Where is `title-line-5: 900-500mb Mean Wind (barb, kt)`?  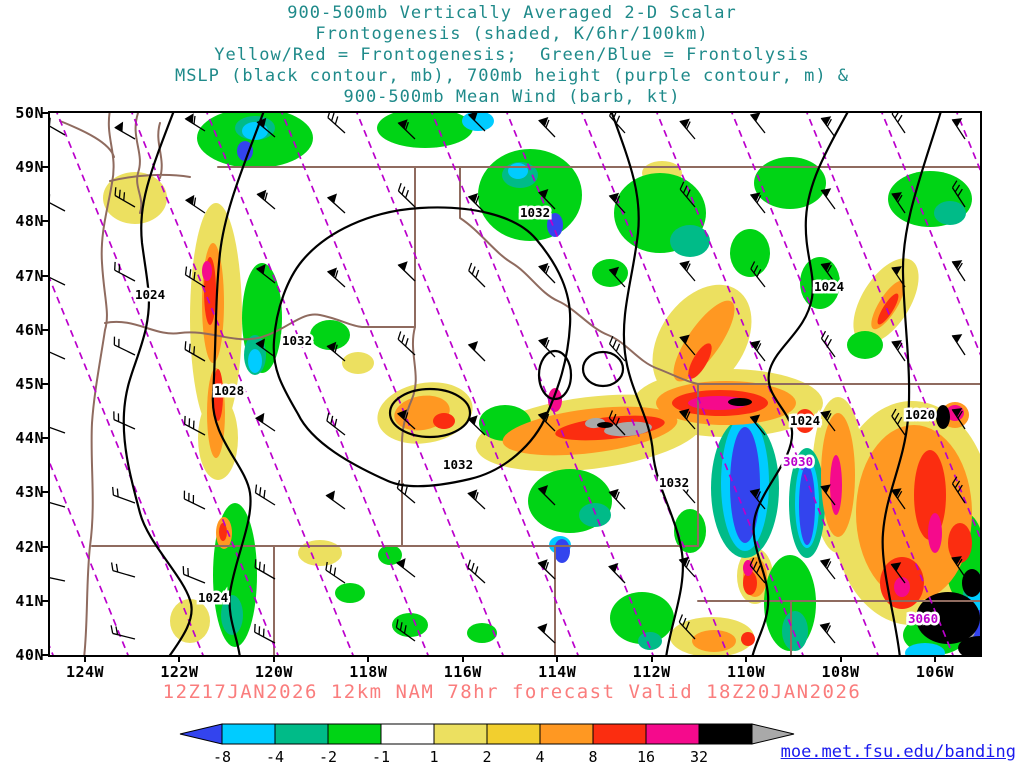
title-line-5: 900-500mb Mean Wind (barb, kt) is located at coordinates (512, 97).